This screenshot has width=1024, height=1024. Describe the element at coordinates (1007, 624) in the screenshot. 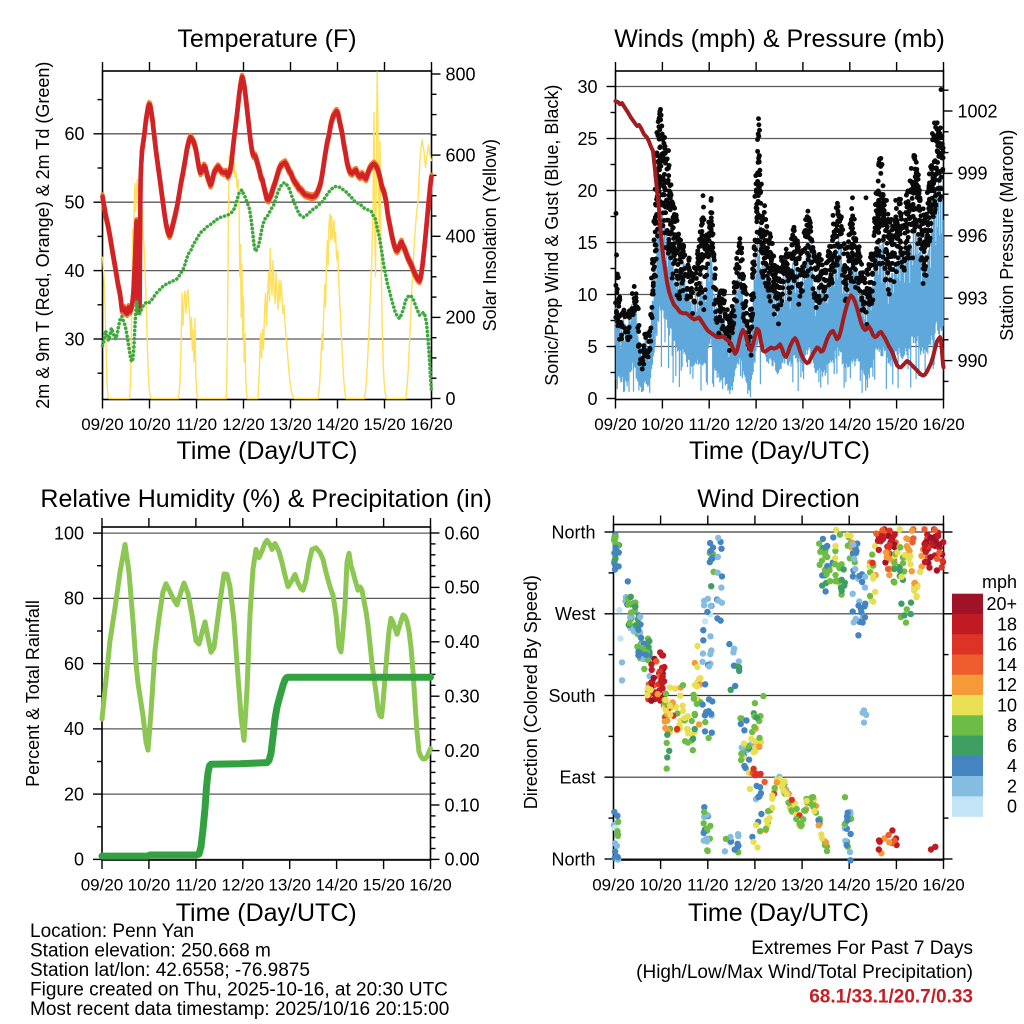

I see `svg-text: 18` at that location.